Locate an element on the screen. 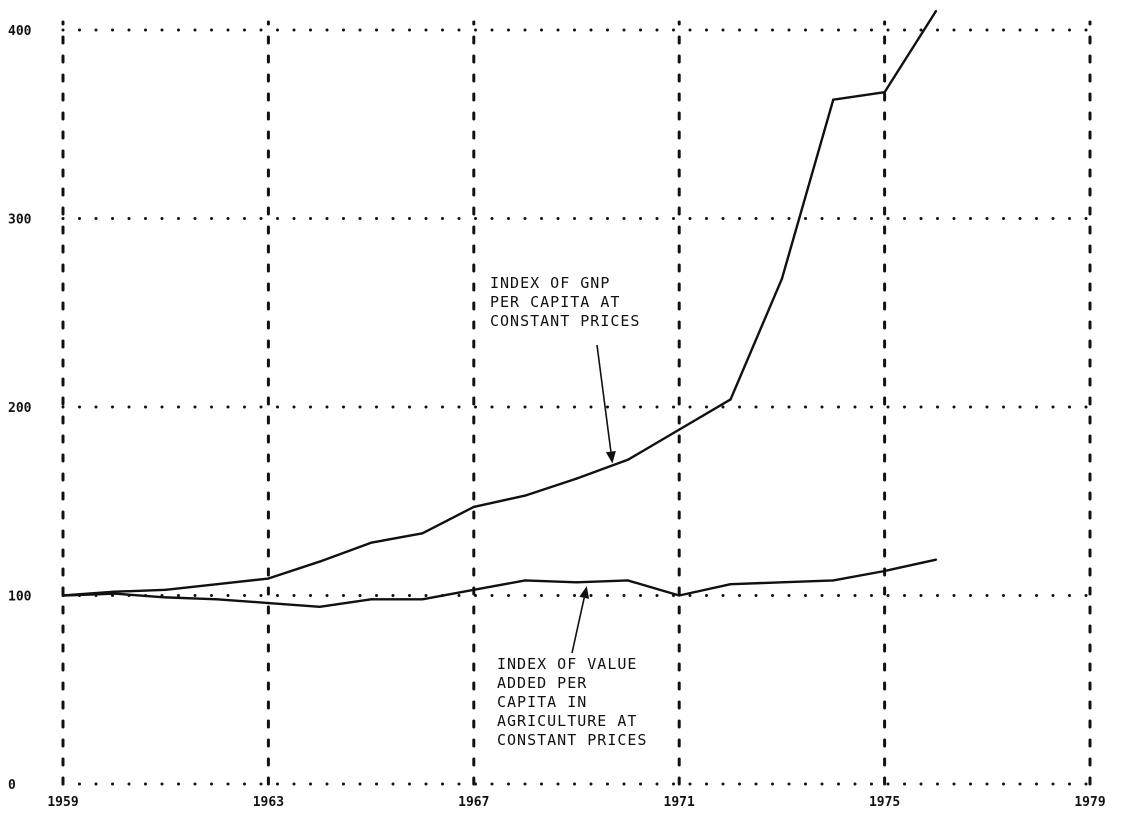 The image size is (1124, 826). annotation-line: INDEX OF VALUE is located at coordinates (567, 664).